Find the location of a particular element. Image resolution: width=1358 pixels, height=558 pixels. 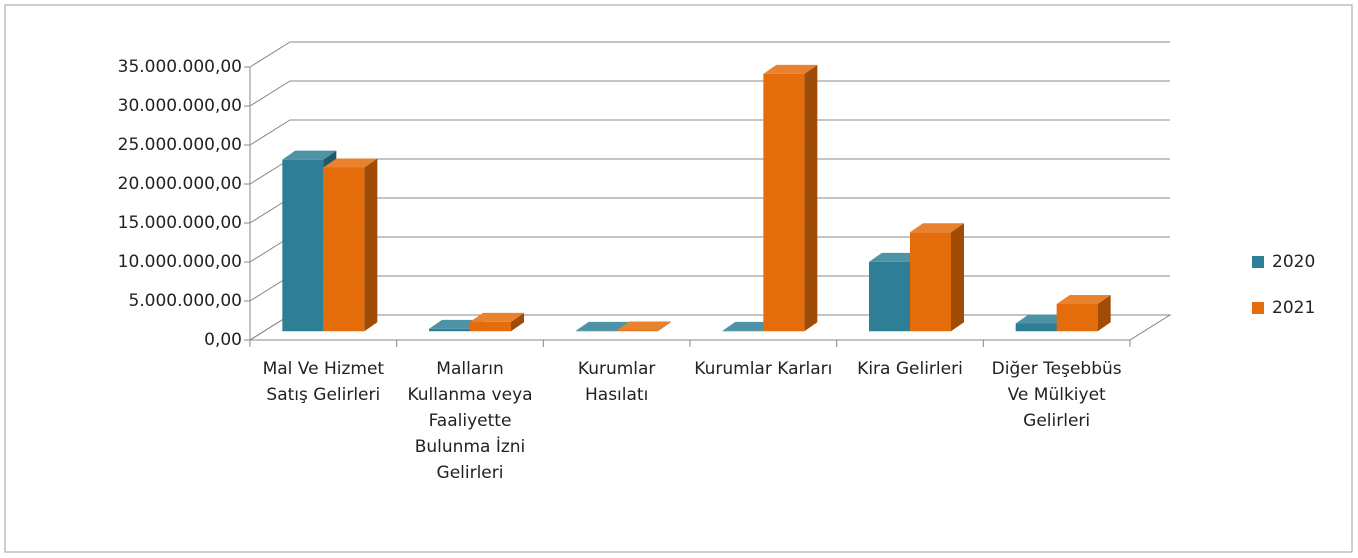

y-tick-label: 15.000.000,00 is located at coordinates (180, 223).